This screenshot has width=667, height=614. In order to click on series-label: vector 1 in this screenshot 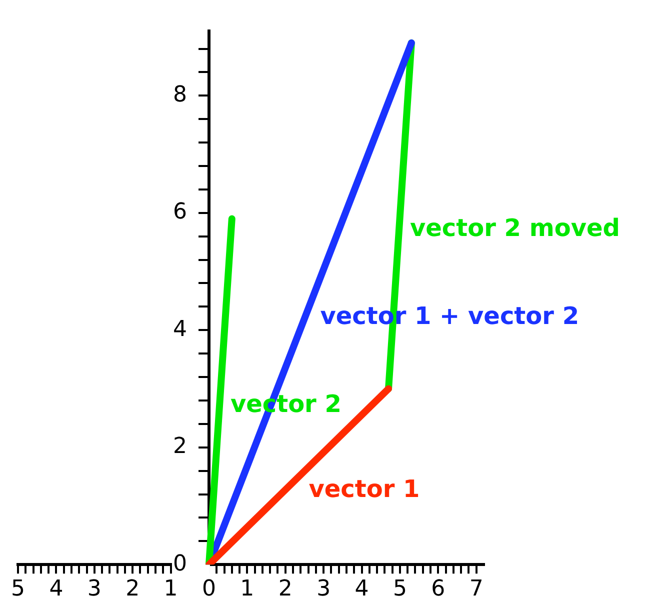, I will do `click(364, 488)`.